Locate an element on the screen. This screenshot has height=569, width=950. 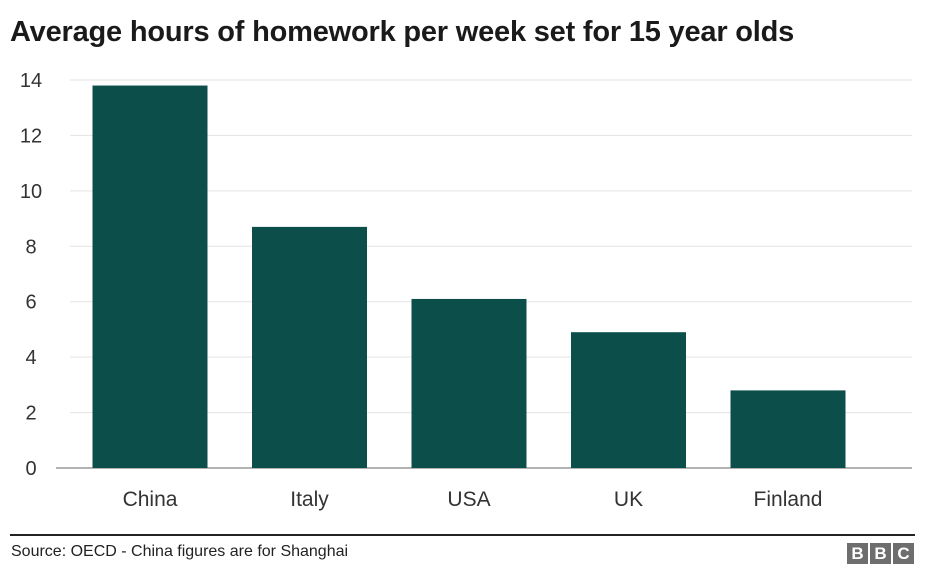
footer-divider is located at coordinates (462, 535).